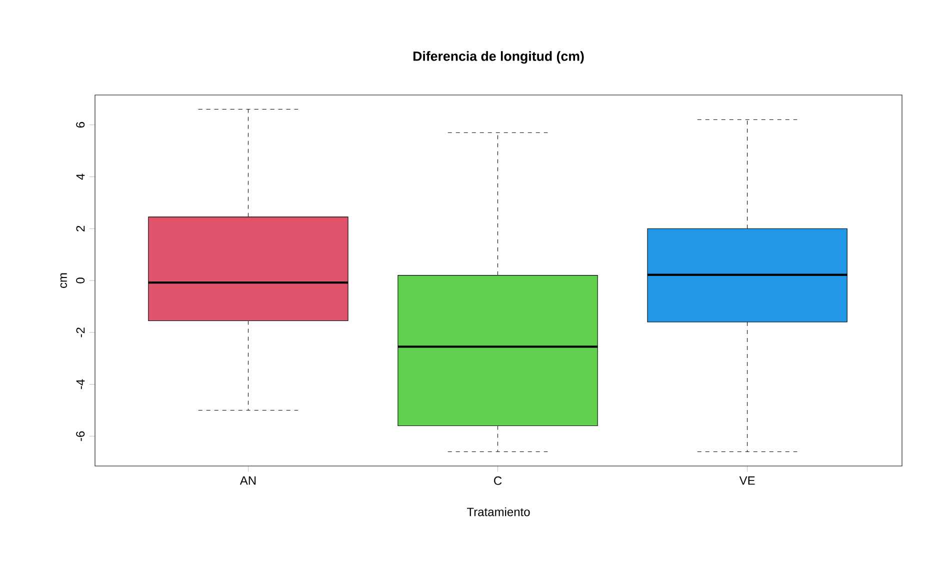  I want to click on x-tick-label: VE, so click(747, 480).